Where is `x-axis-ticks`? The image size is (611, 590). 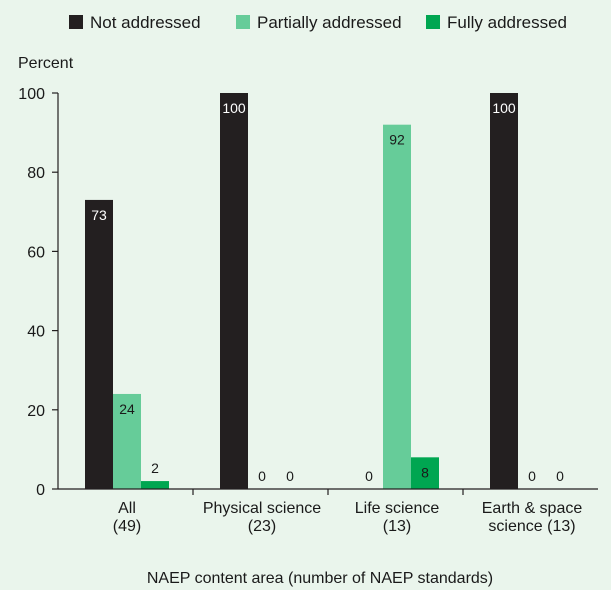 x-axis-ticks is located at coordinates (328, 492).